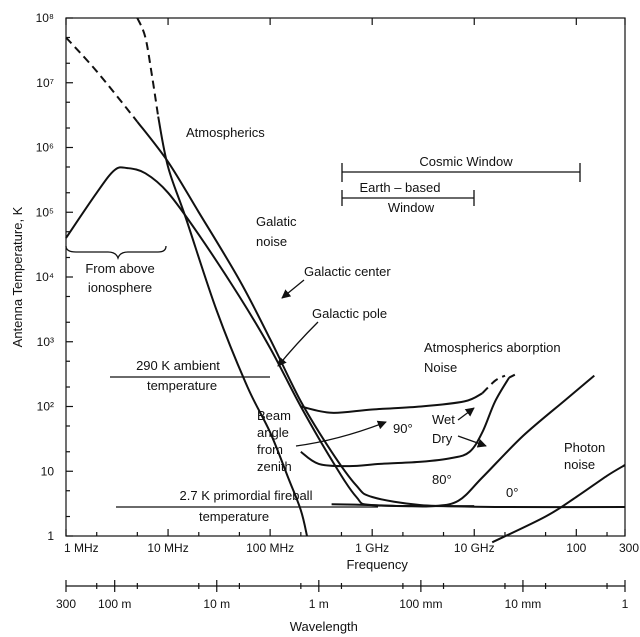  What do you see at coordinates (440, 367) in the screenshot?
I see `annotation-noise: Noise` at bounding box center [440, 367].